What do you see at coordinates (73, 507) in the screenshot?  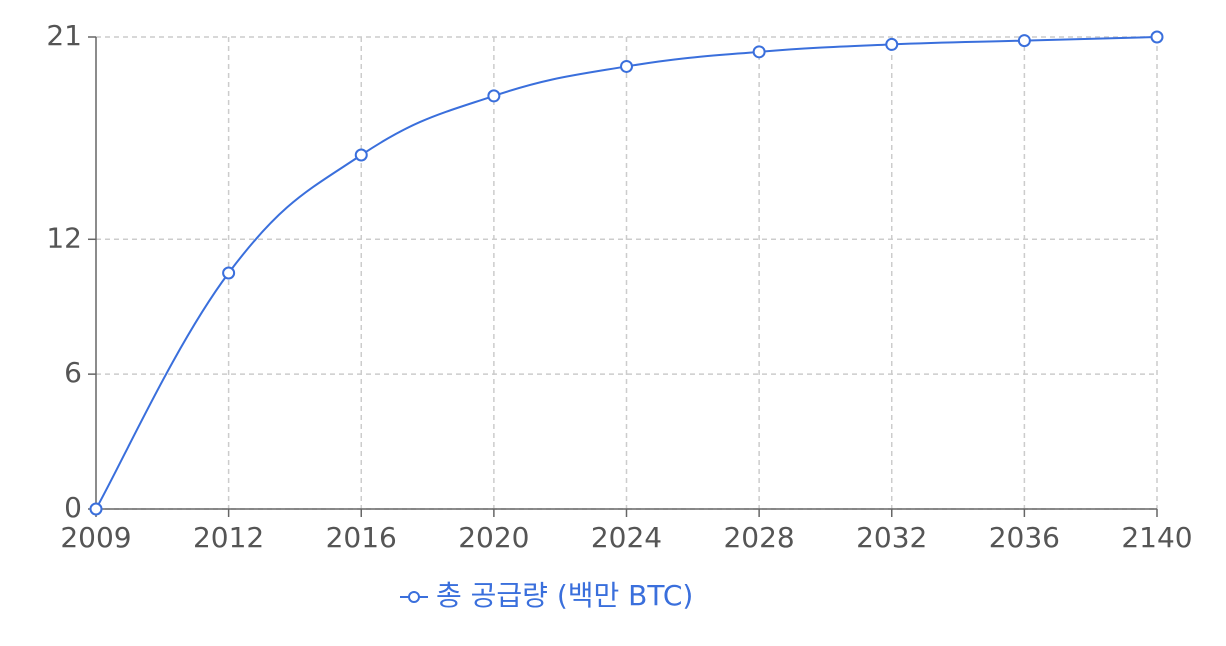 I see `y-tick-label: 0` at bounding box center [73, 507].